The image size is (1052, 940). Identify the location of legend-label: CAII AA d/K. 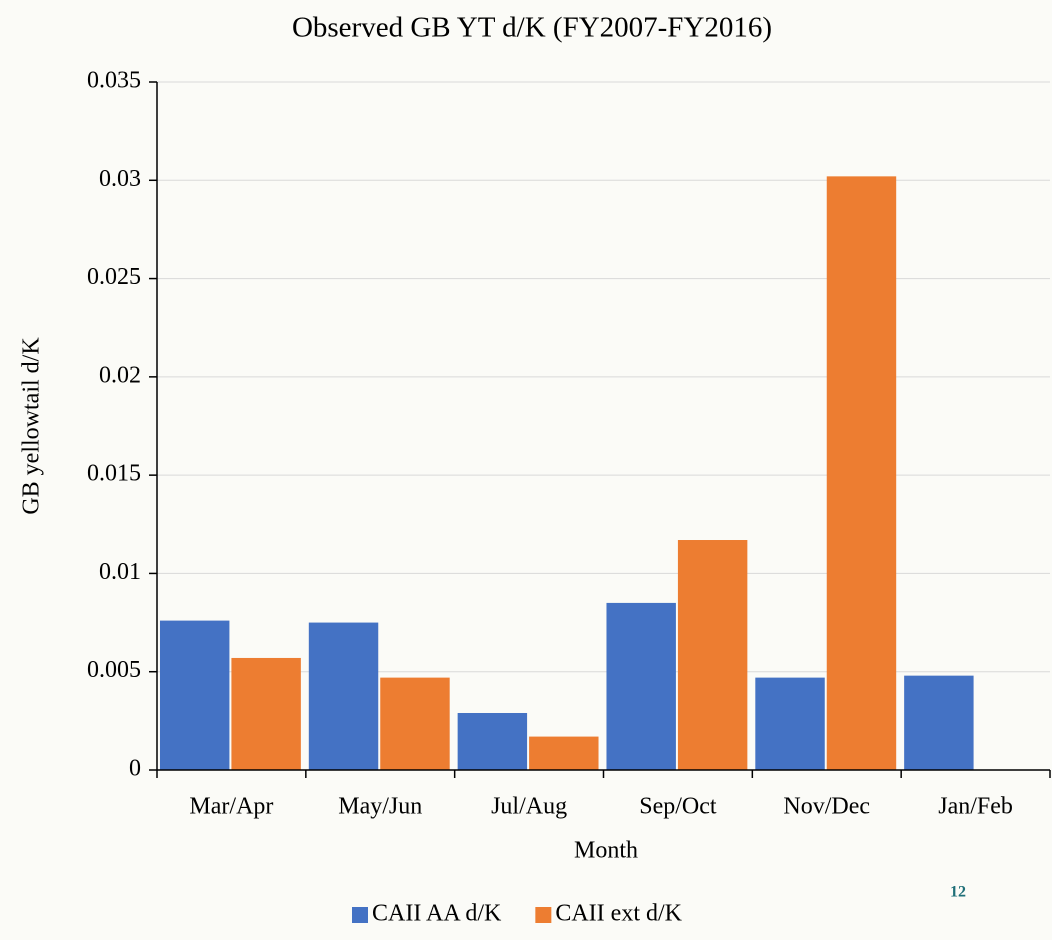
(437, 914).